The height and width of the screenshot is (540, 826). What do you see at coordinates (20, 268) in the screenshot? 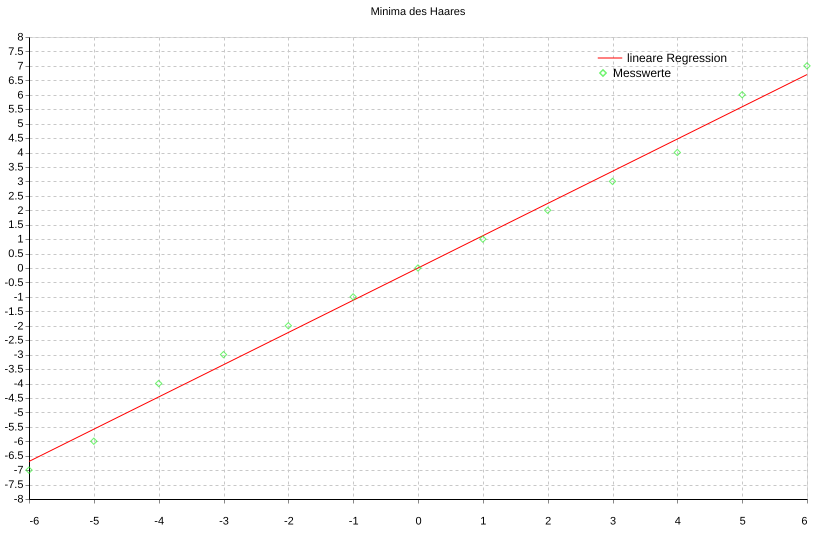
I see `y-tick-label: 0` at bounding box center [20, 268].